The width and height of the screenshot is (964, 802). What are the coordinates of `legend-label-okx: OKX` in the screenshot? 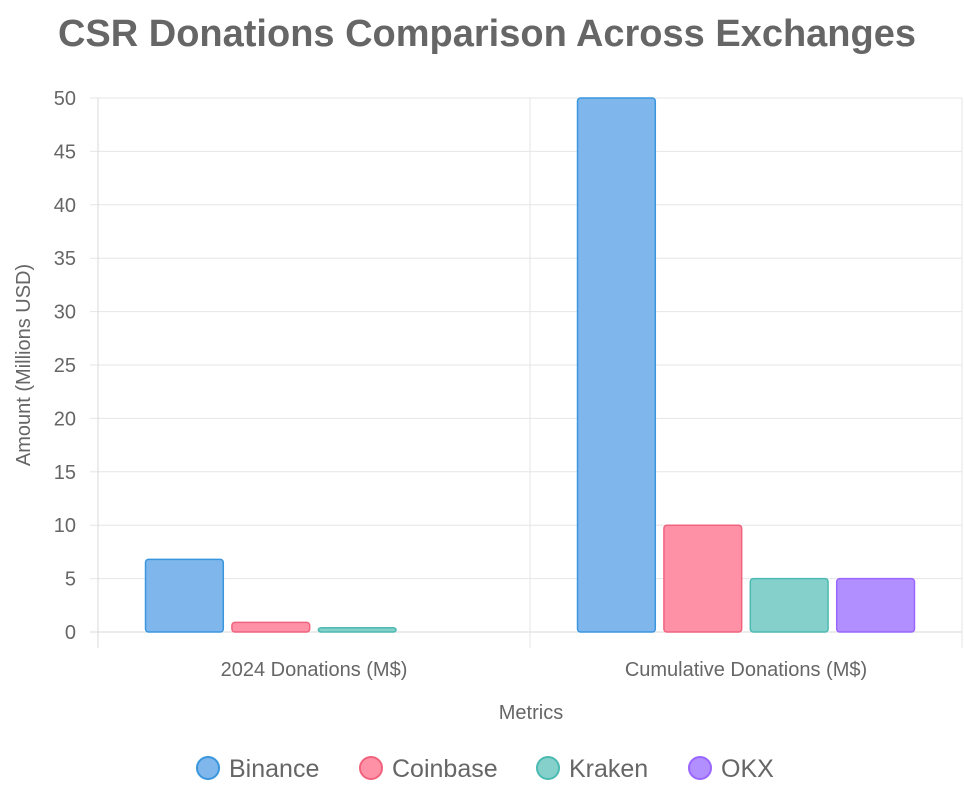 It's located at (747, 769).